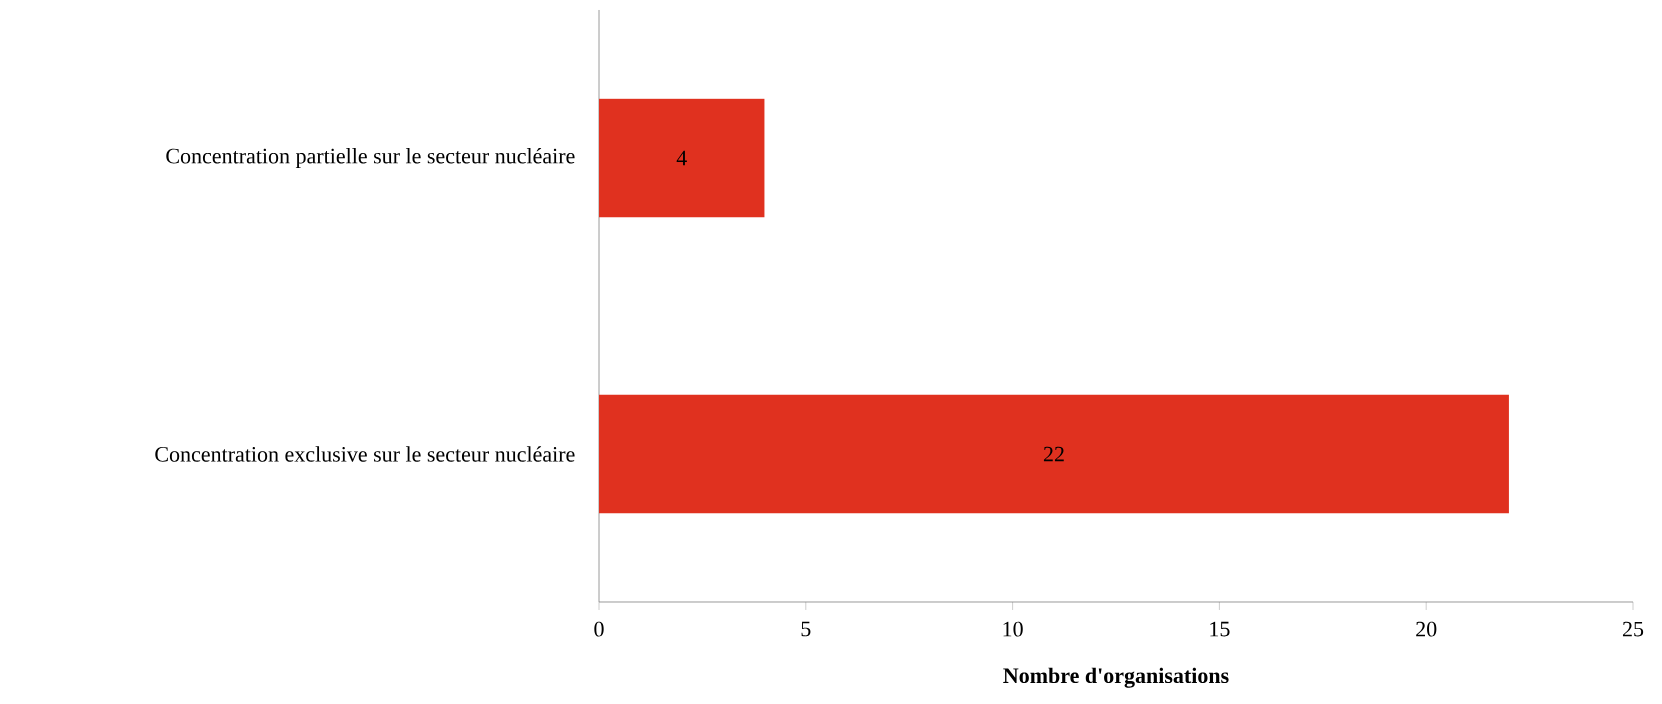 Image resolution: width=1662 pixels, height=704 pixels. Describe the element at coordinates (370, 158) in the screenshot. I see `y-tick-label: Concentration partielle sur le secteur nucléaire` at that location.